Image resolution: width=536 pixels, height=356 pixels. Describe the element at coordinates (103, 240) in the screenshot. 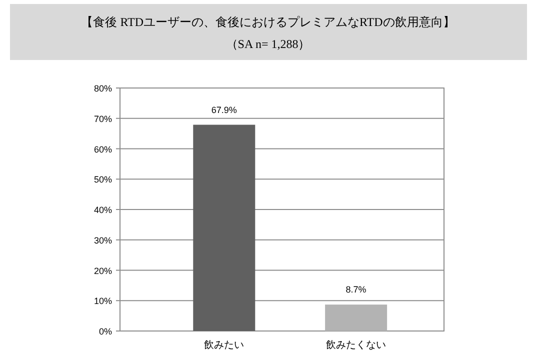

I see `y-tick-label: 30%` at that location.